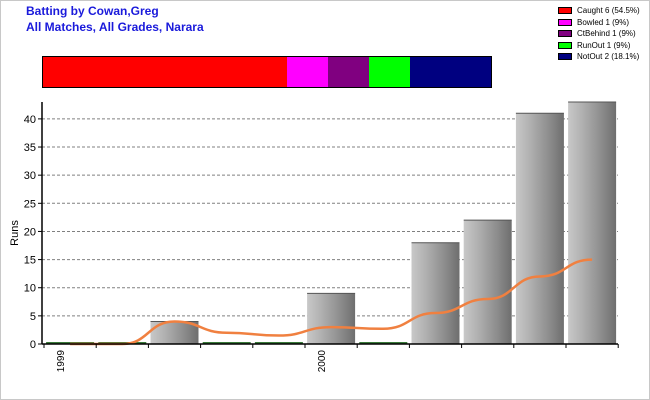  I want to click on y-tick-label: 40, so click(30, 120).